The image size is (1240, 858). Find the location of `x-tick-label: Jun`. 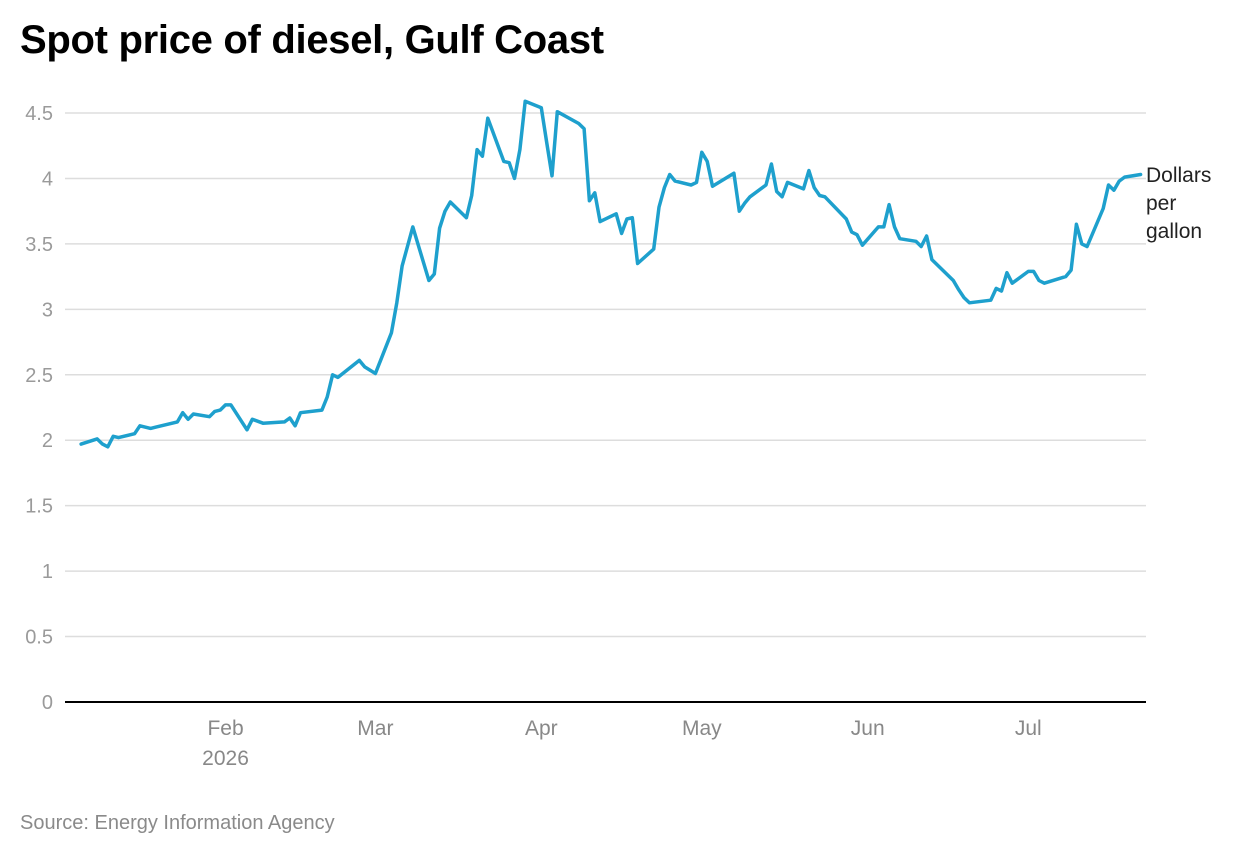

x-tick-label: Jun is located at coordinates (868, 728).